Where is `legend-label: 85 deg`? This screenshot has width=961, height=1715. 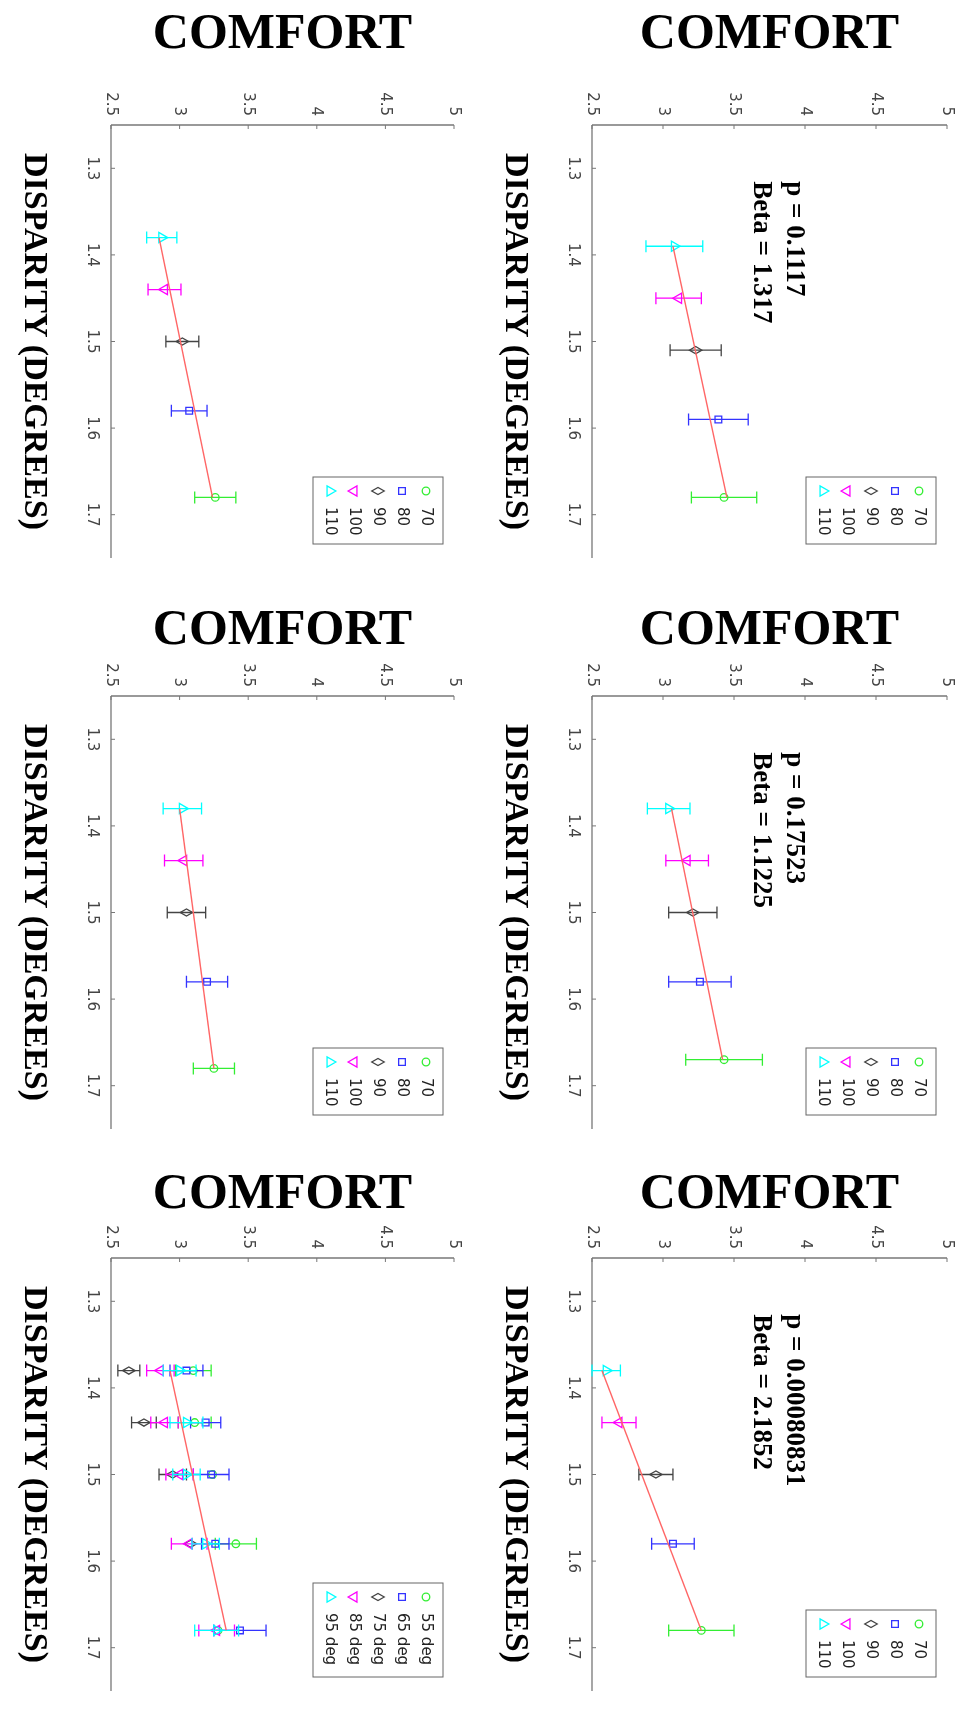
legend-label: 85 deg is located at coordinates (354, 1639).